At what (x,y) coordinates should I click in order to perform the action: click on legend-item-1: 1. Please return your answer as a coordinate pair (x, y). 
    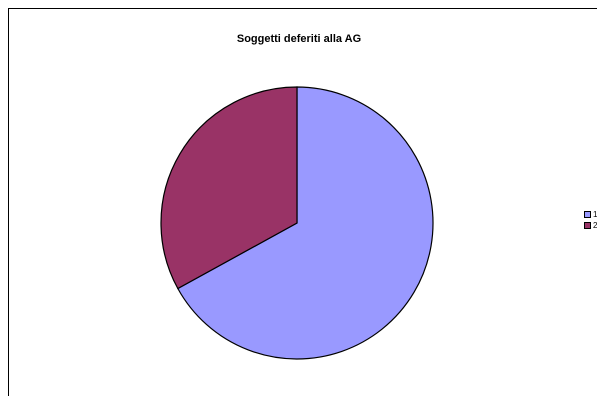
    Looking at the image, I should click on (590, 214).